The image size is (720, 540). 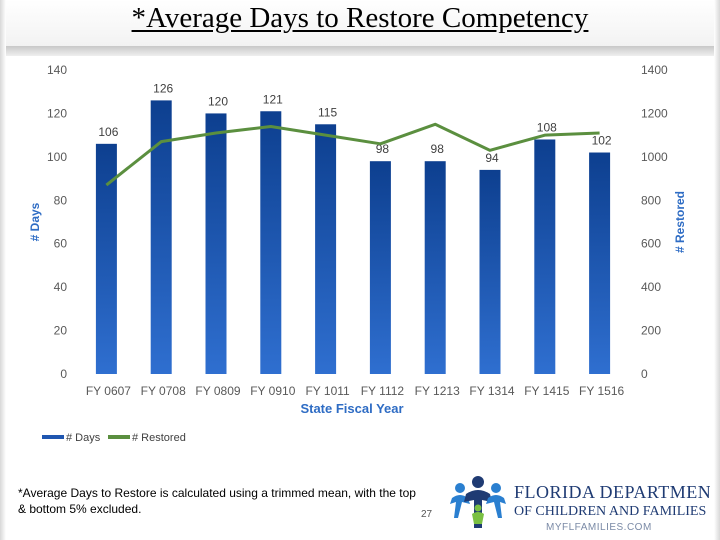 I want to click on y2-tick-label: 1200, so click(x=654, y=113).